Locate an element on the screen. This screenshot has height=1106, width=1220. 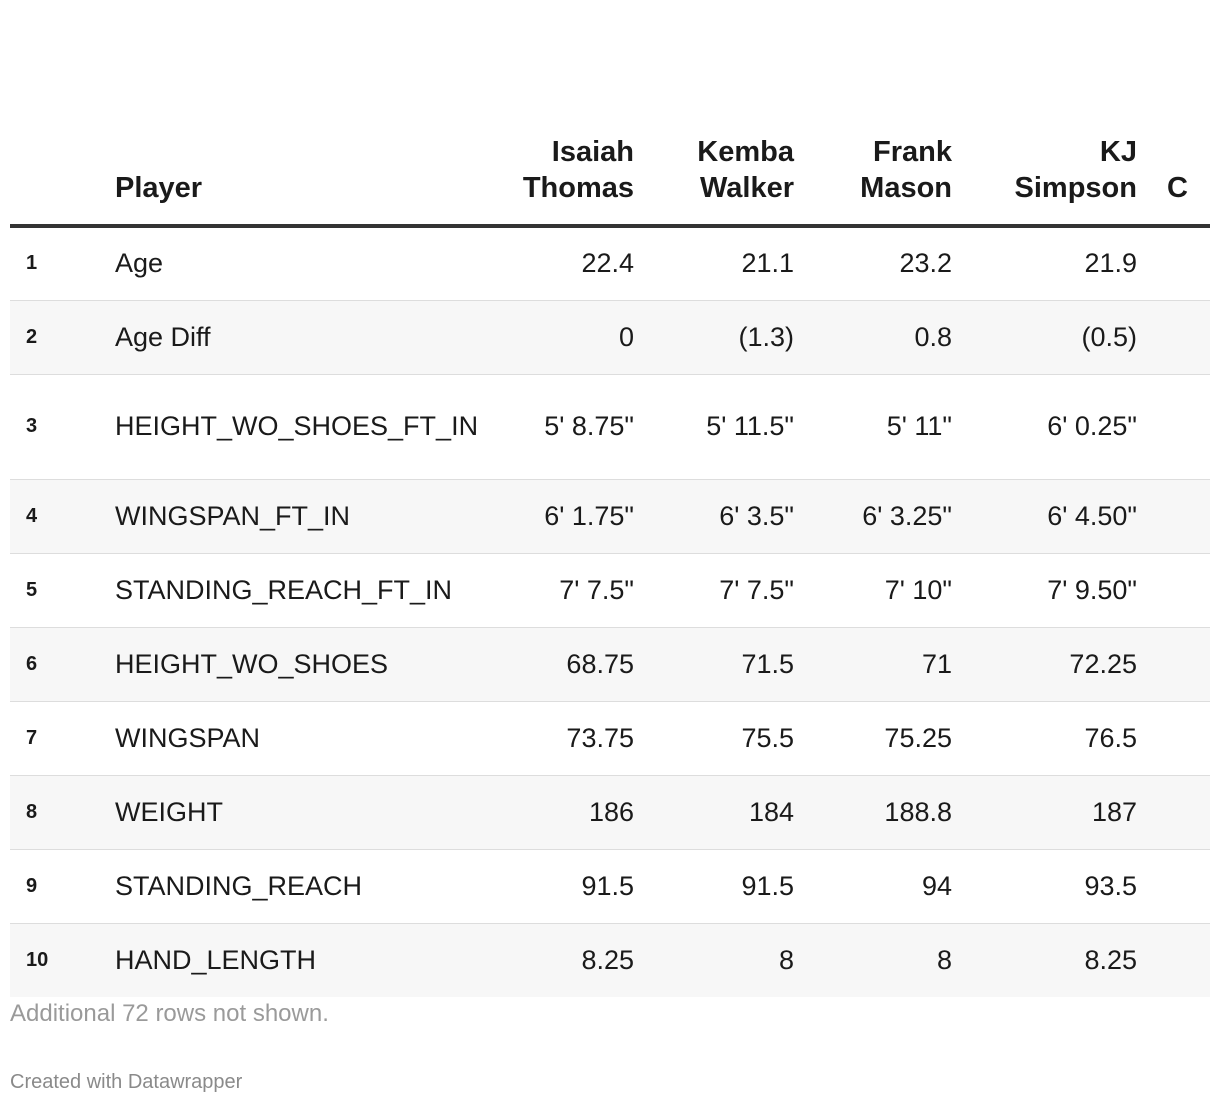
table-cell-value: 6' 1.75" is located at coordinates (557, 516).